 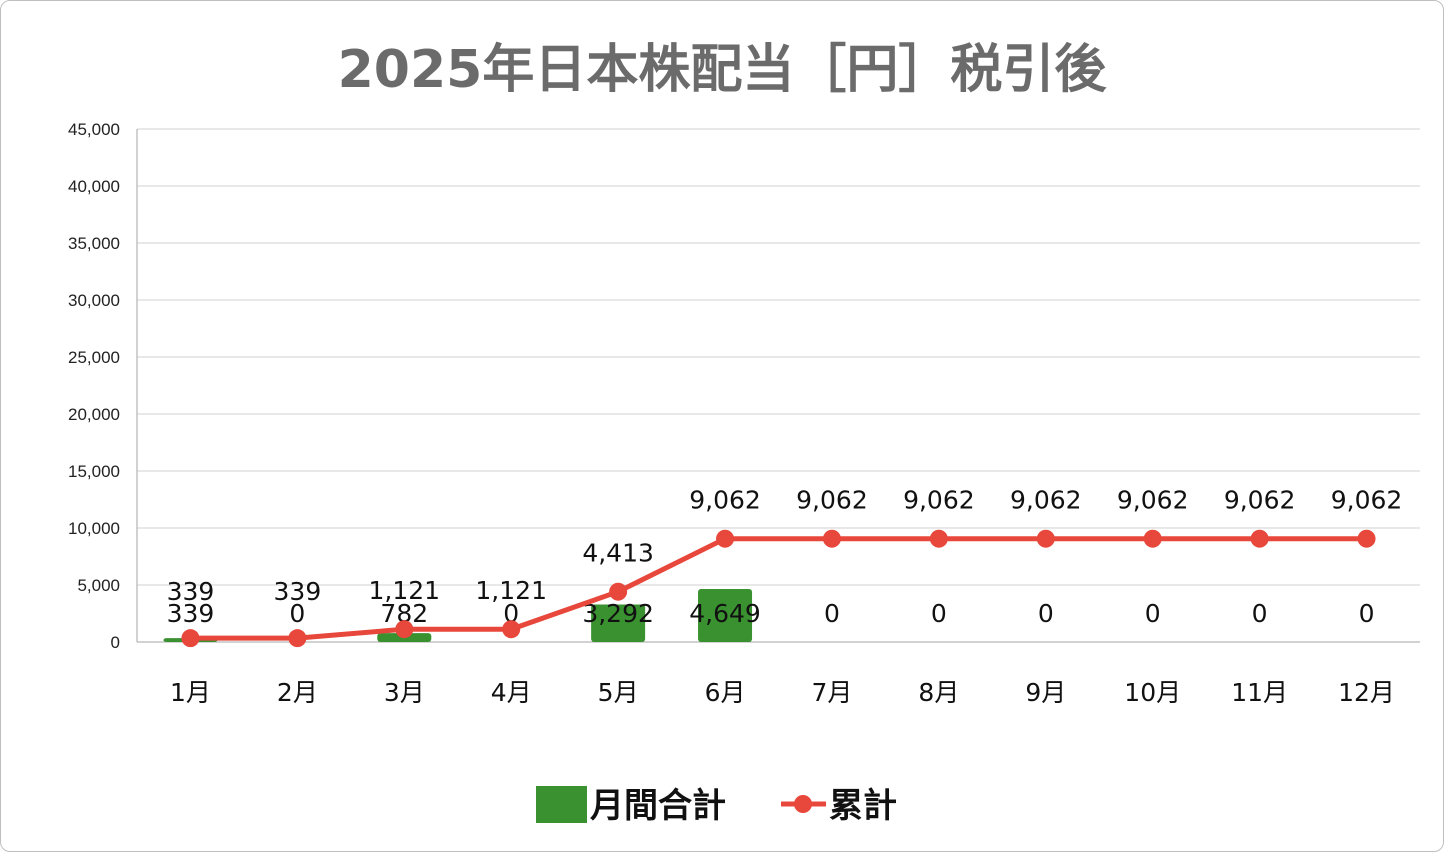 I want to click on x-tick-label: 1月, so click(x=190, y=692).